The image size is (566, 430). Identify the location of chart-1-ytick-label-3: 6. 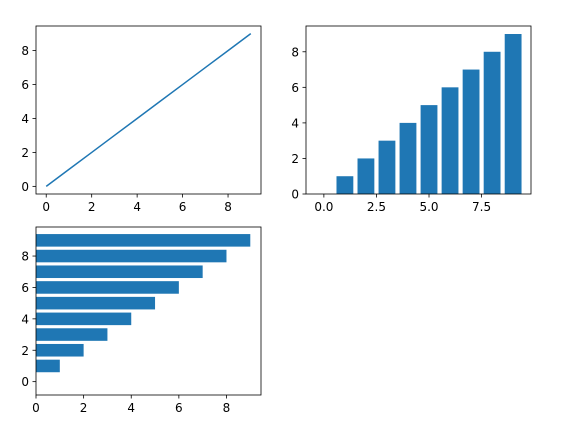
(295, 88).